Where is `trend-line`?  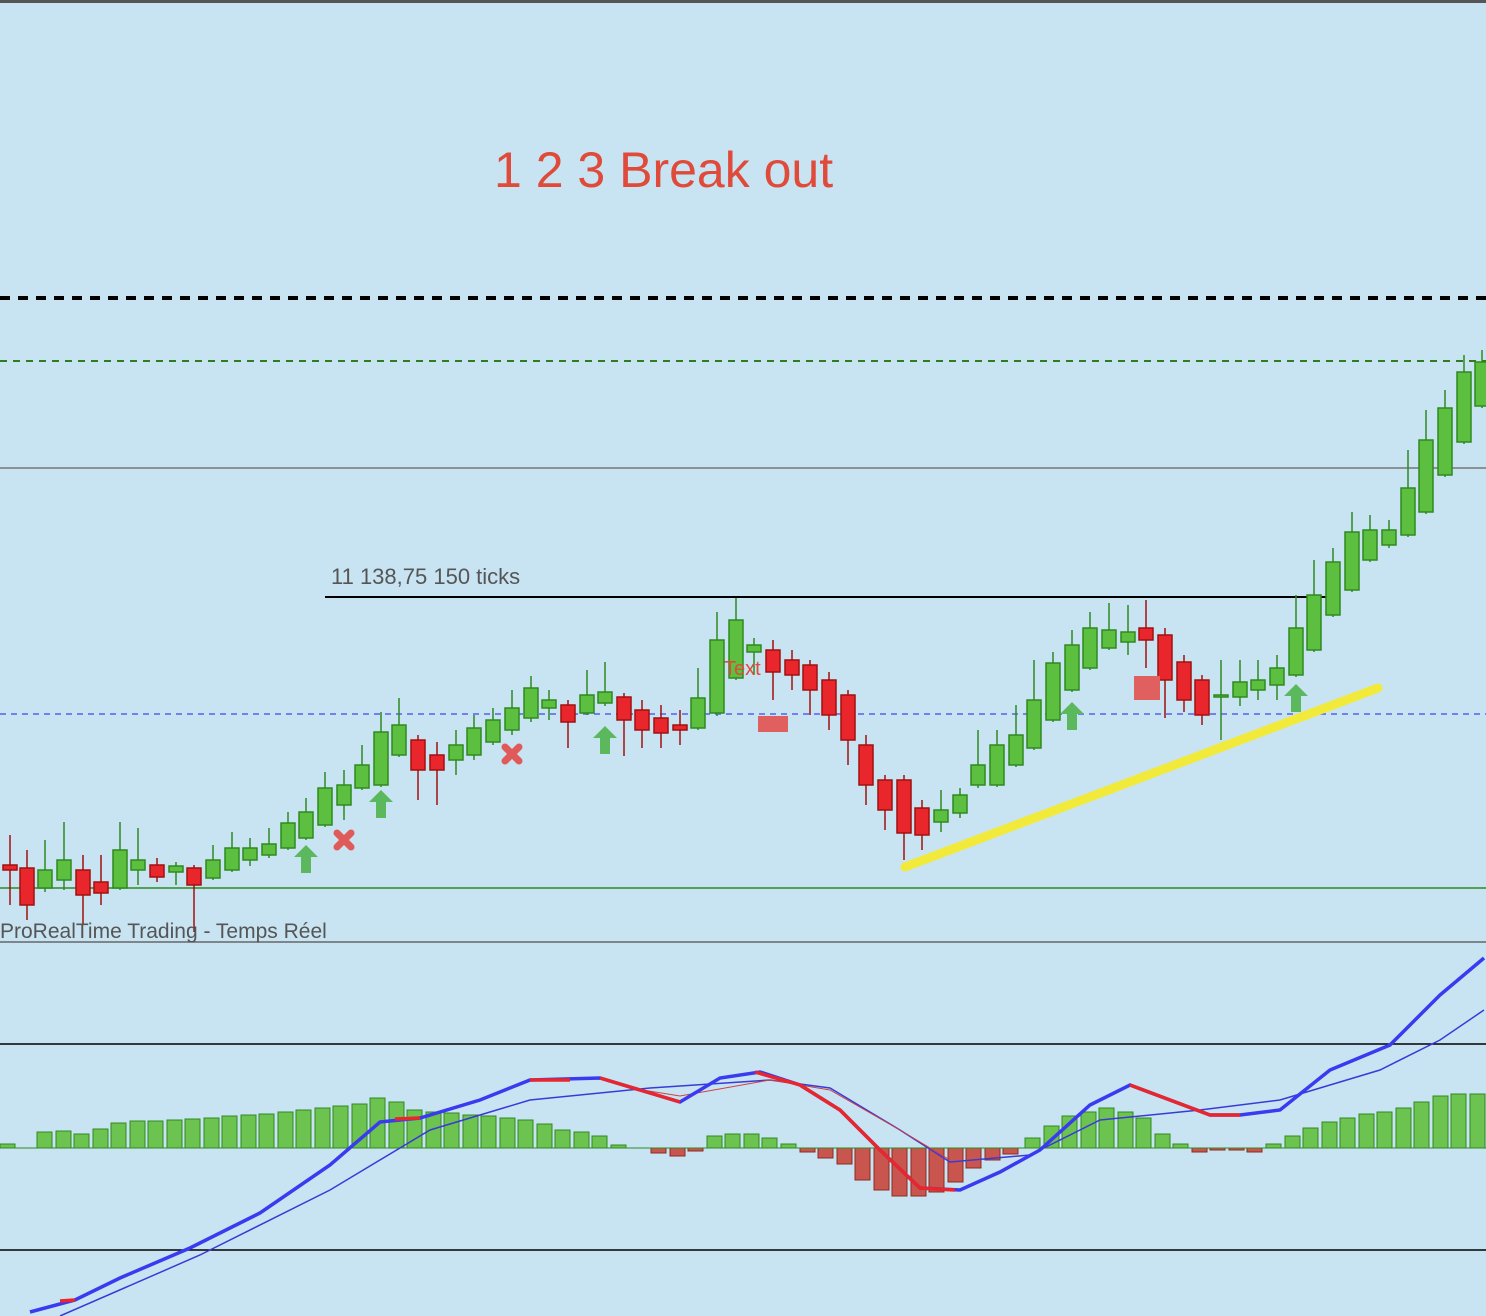
trend-line is located at coordinates (1141, 777).